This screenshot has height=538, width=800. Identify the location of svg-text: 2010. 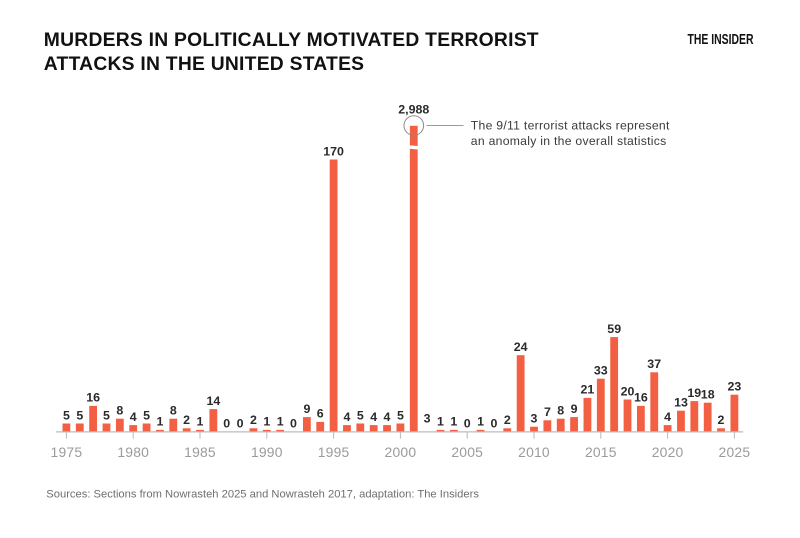
(534, 452).